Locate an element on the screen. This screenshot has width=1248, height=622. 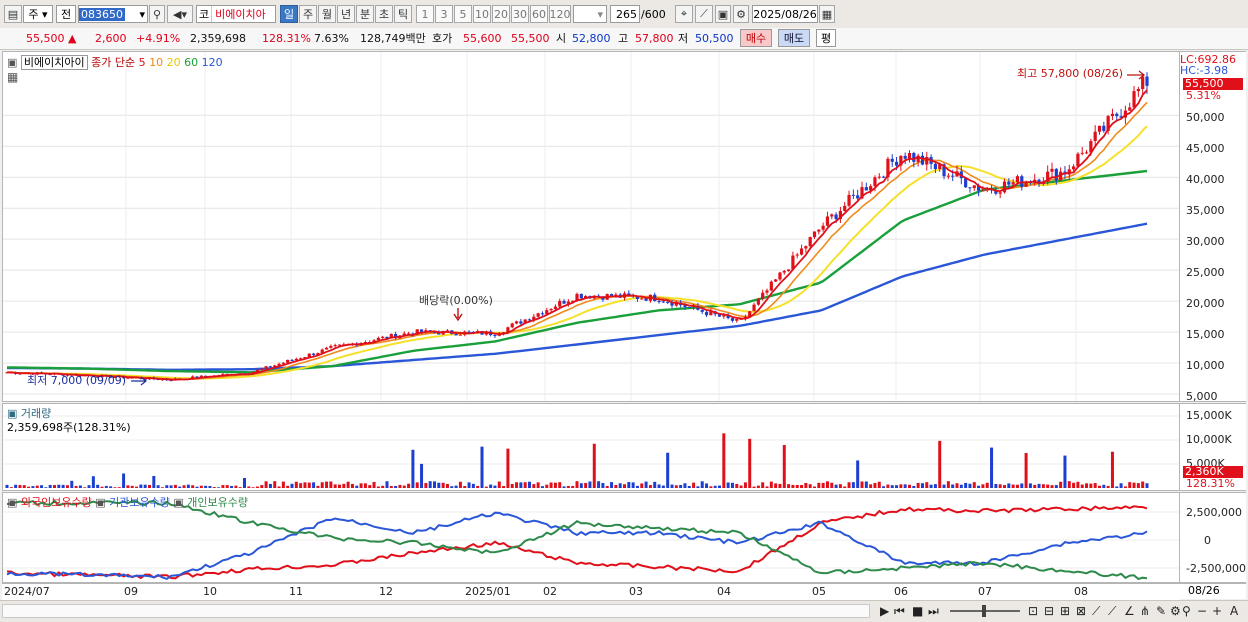
stock-name-field: 코 비에이치아 is located at coordinates (236, 14).